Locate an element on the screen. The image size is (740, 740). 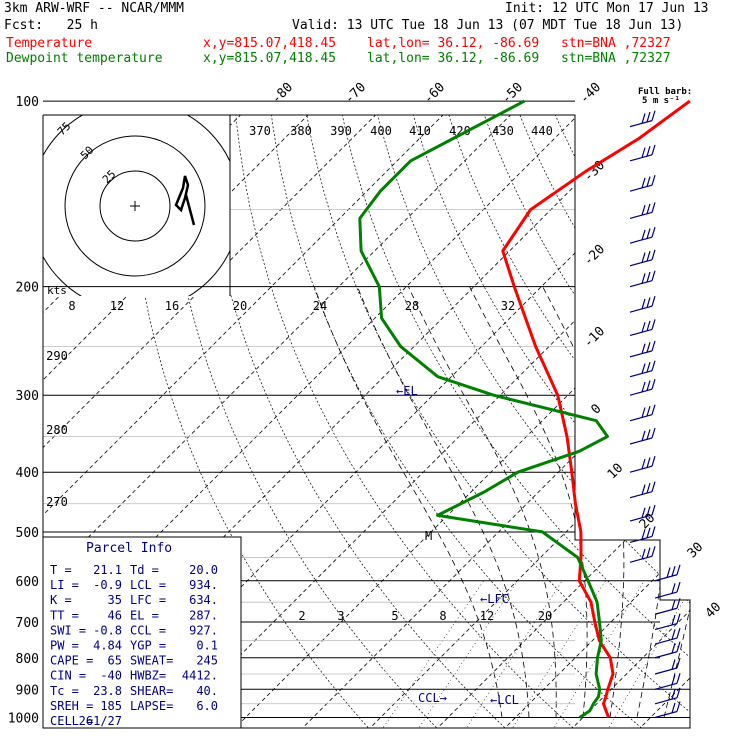
parcel-info-cell: 185 is located at coordinates (111, 706).